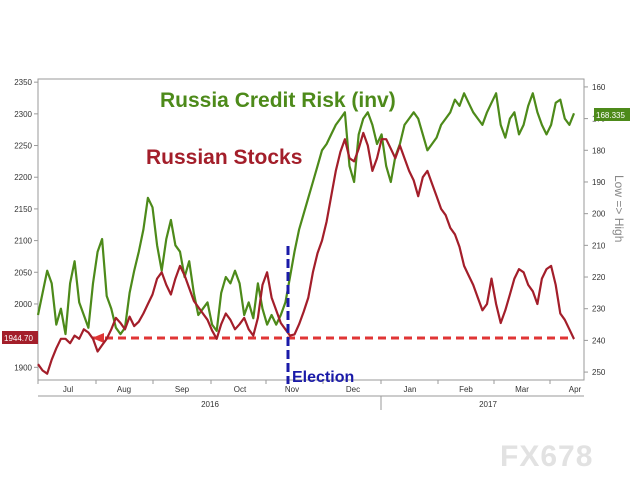 The height and width of the screenshot is (490, 630). What do you see at coordinates (466, 389) in the screenshot?
I see `month-label: Feb` at bounding box center [466, 389].